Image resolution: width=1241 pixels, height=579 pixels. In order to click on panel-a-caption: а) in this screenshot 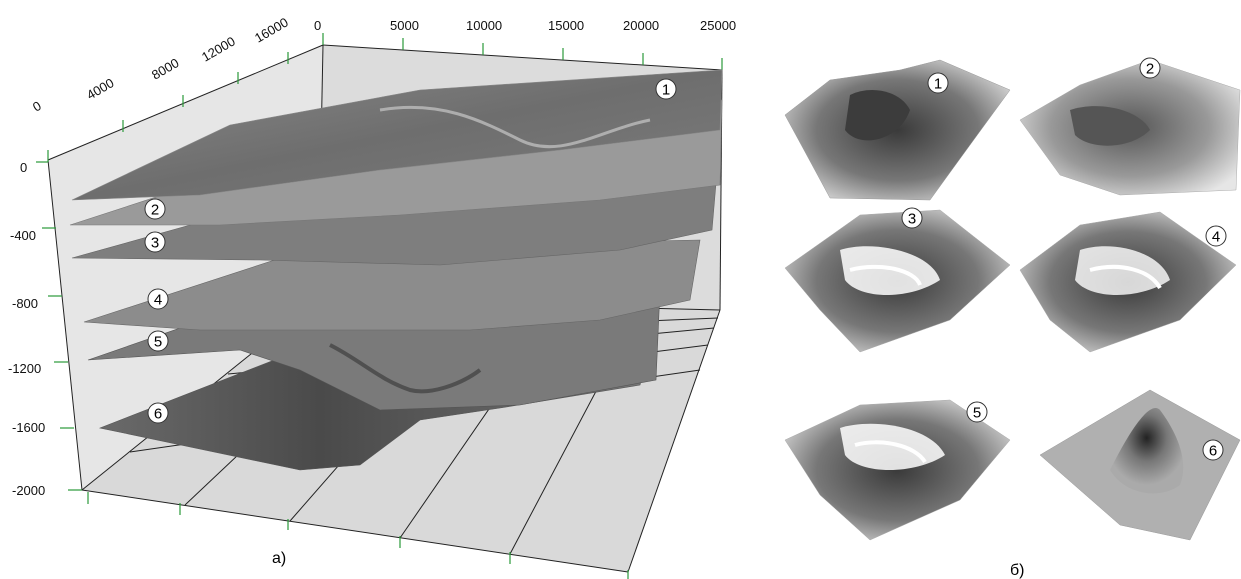, I will do `click(279, 558)`.